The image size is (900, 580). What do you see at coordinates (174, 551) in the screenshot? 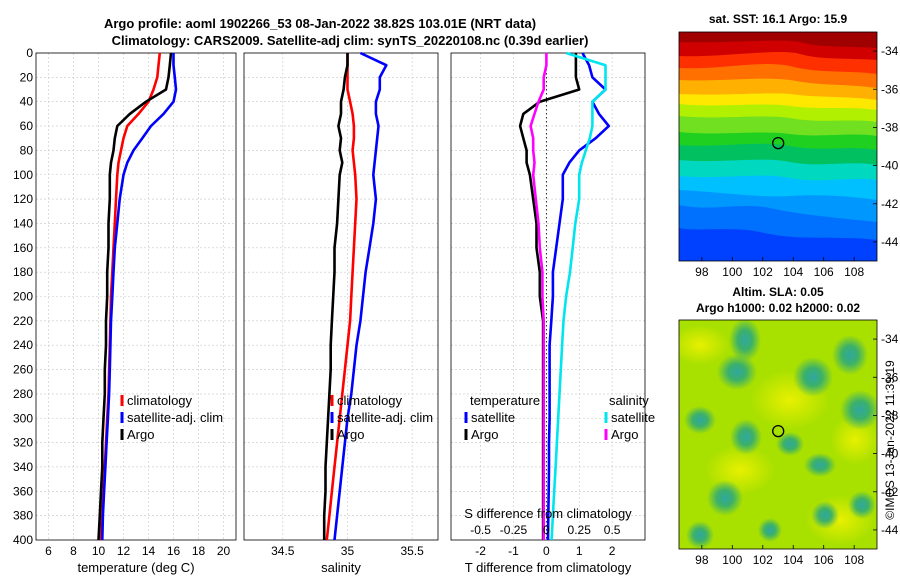
I see `x-tick-label: 16` at bounding box center [174, 551].